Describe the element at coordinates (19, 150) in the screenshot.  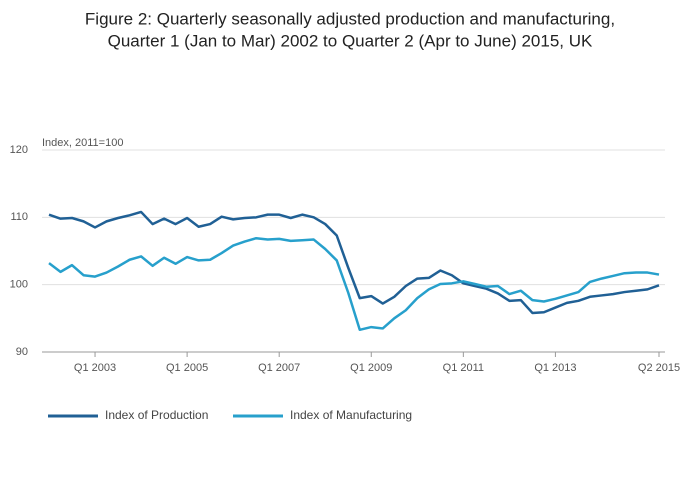
I see `y-tick-label: 120` at that location.